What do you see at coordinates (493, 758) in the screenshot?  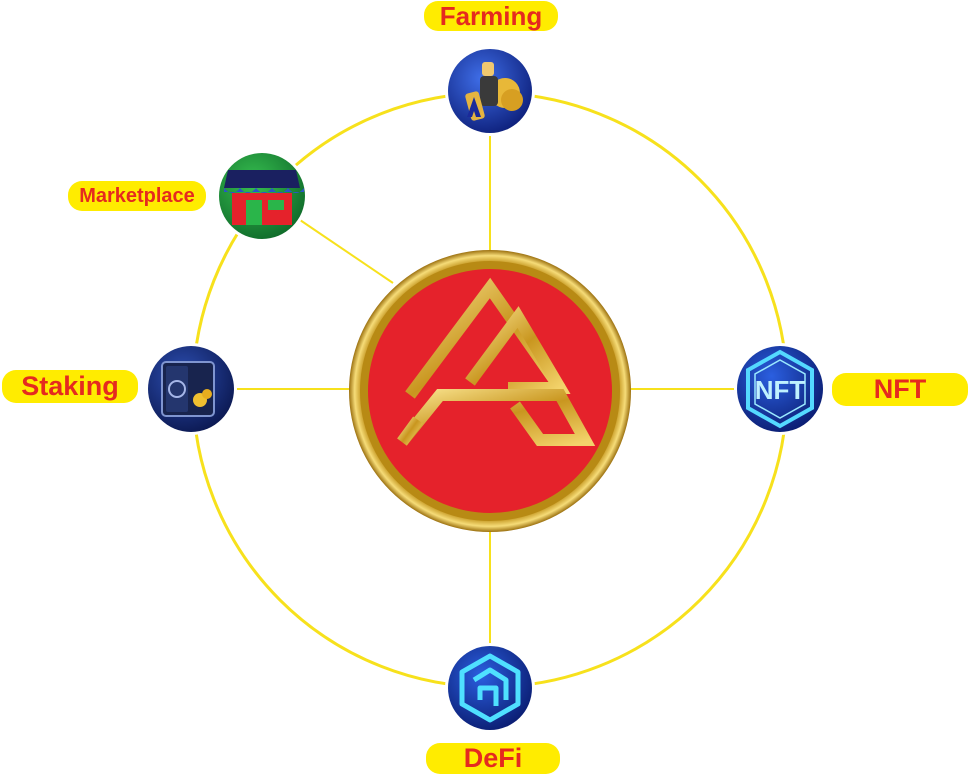 I see `defi-label: DeFi` at bounding box center [493, 758].